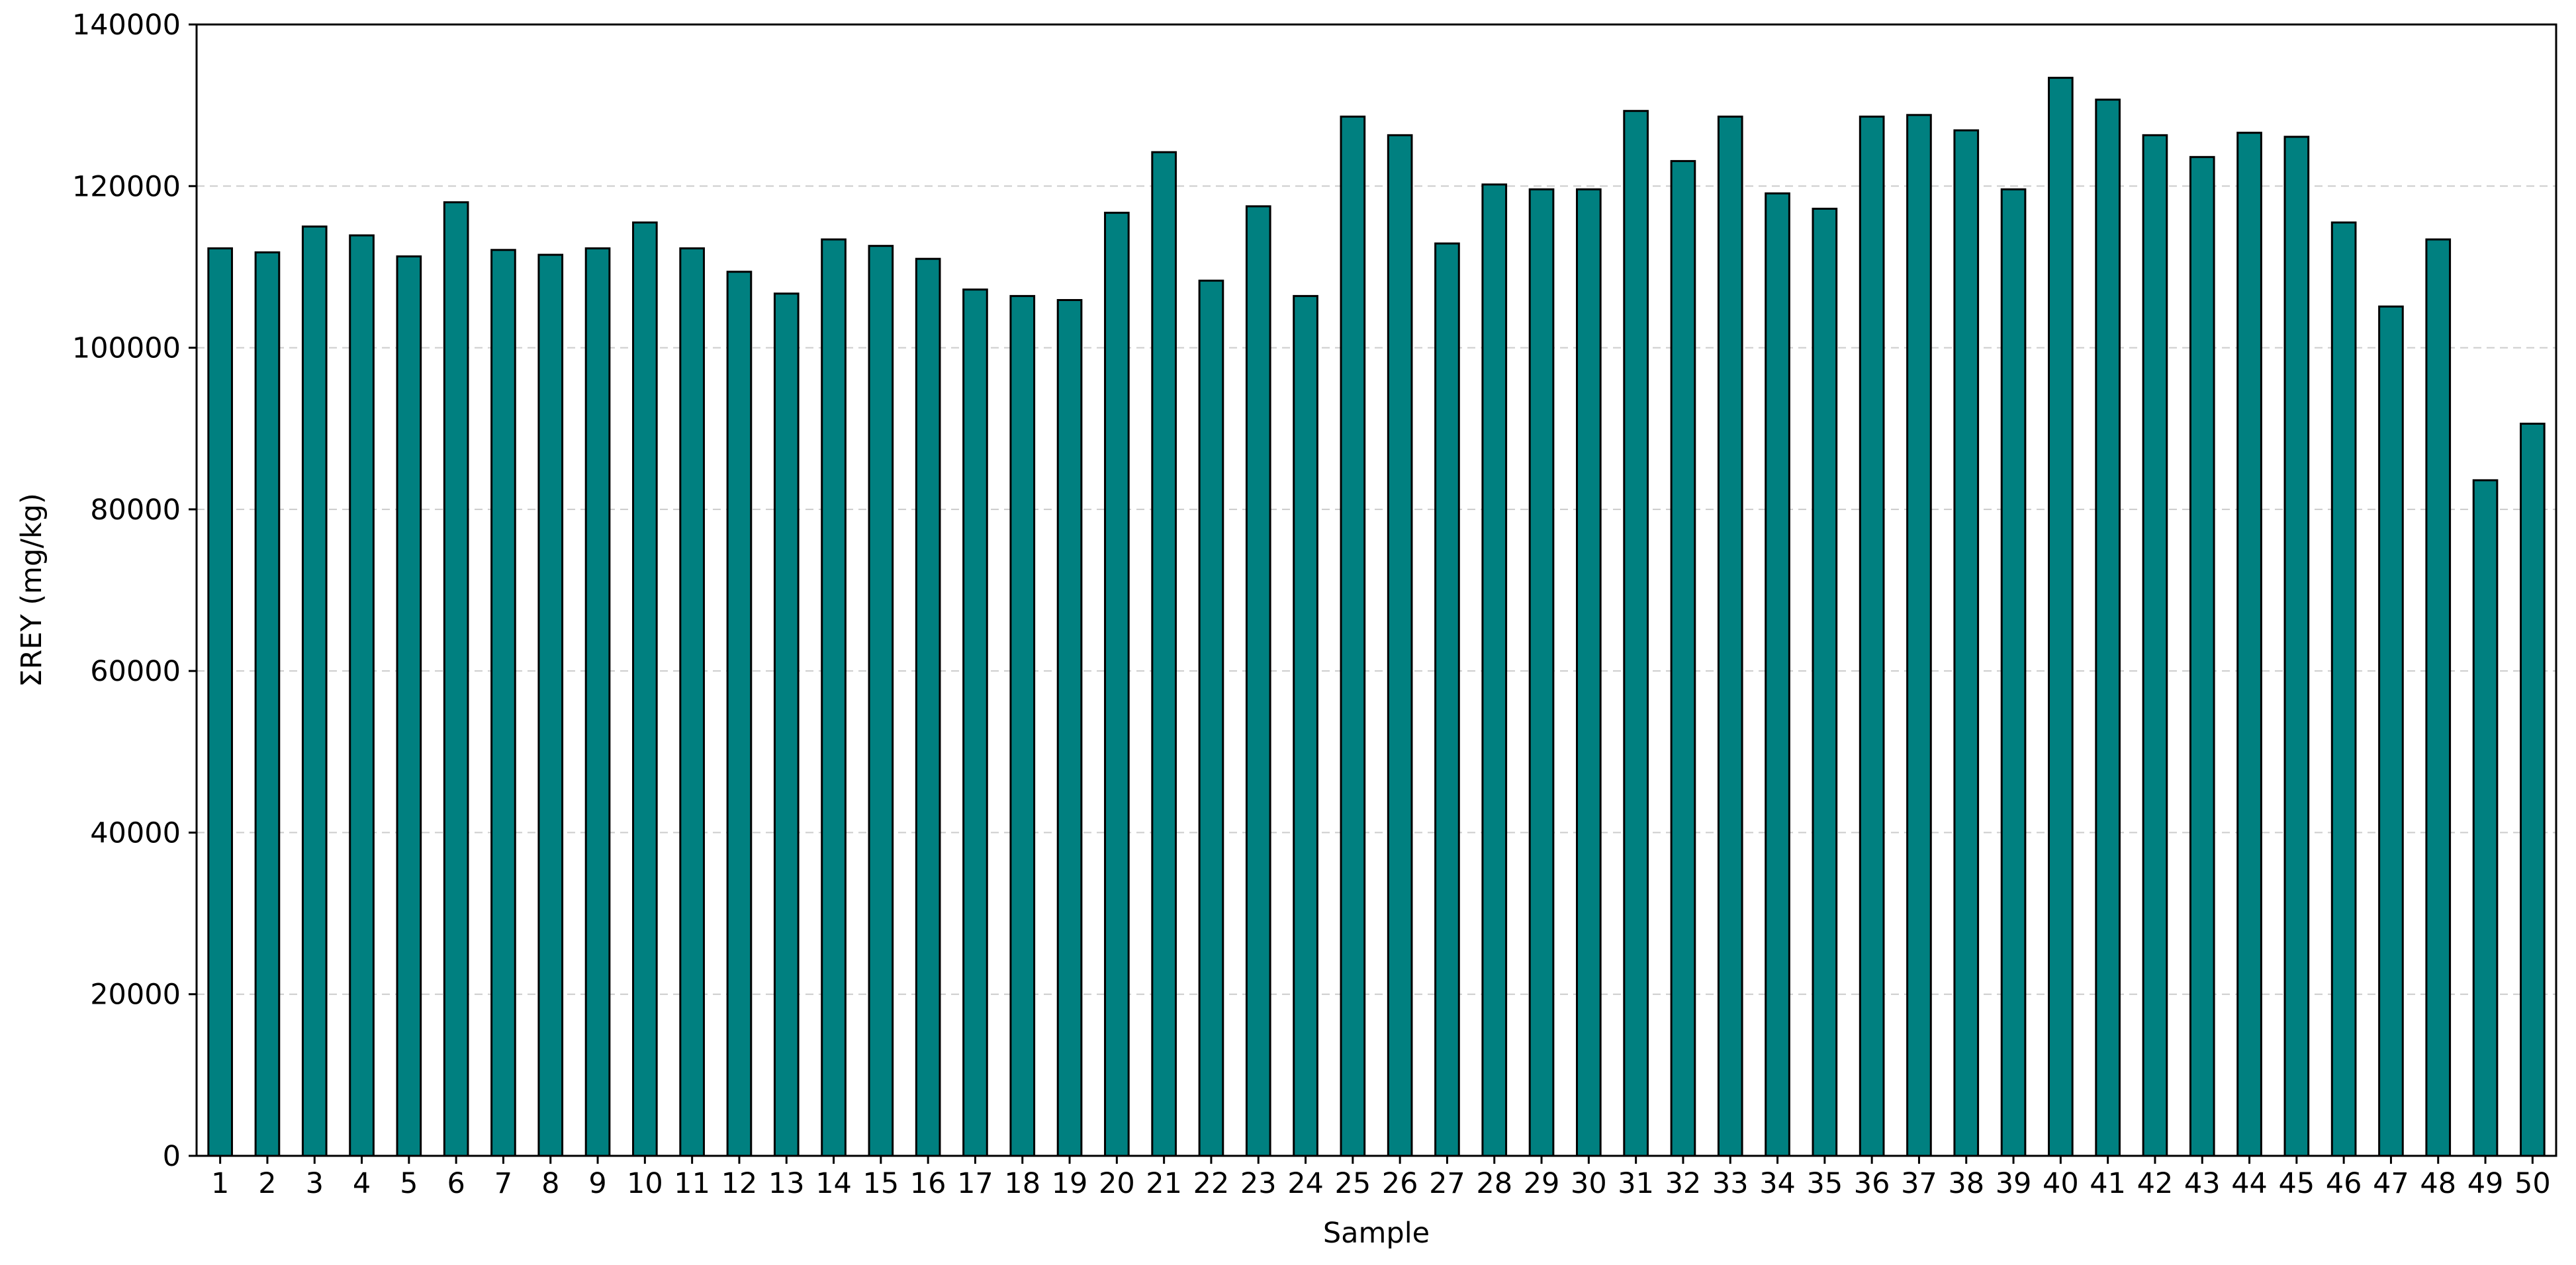  What do you see at coordinates (1777, 1183) in the screenshot?
I see `x-tick-label: 34` at bounding box center [1777, 1183].